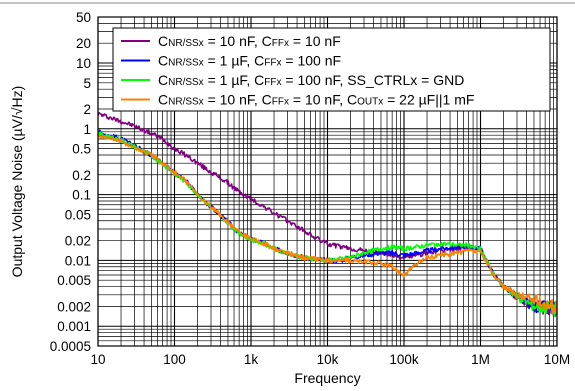 This screenshot has height=391, width=575. I want to click on y-tick-label: 0.5, so click(81, 149).